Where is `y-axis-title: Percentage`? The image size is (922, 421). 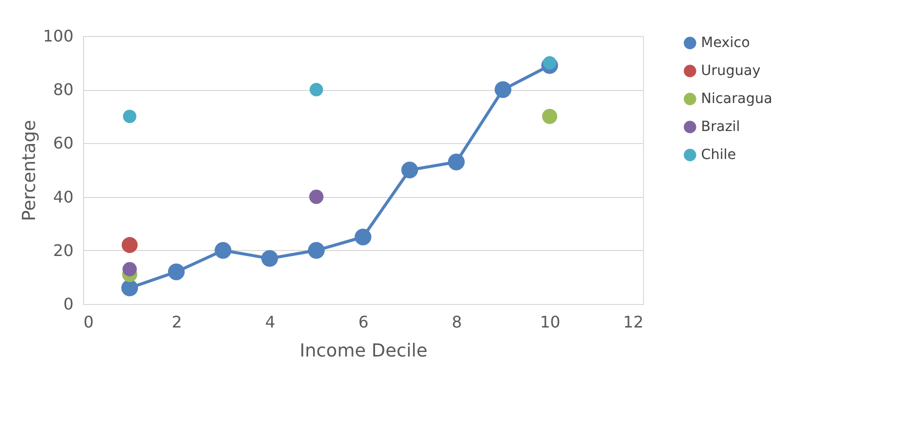
y-axis-title: Percentage is located at coordinates (29, 171).